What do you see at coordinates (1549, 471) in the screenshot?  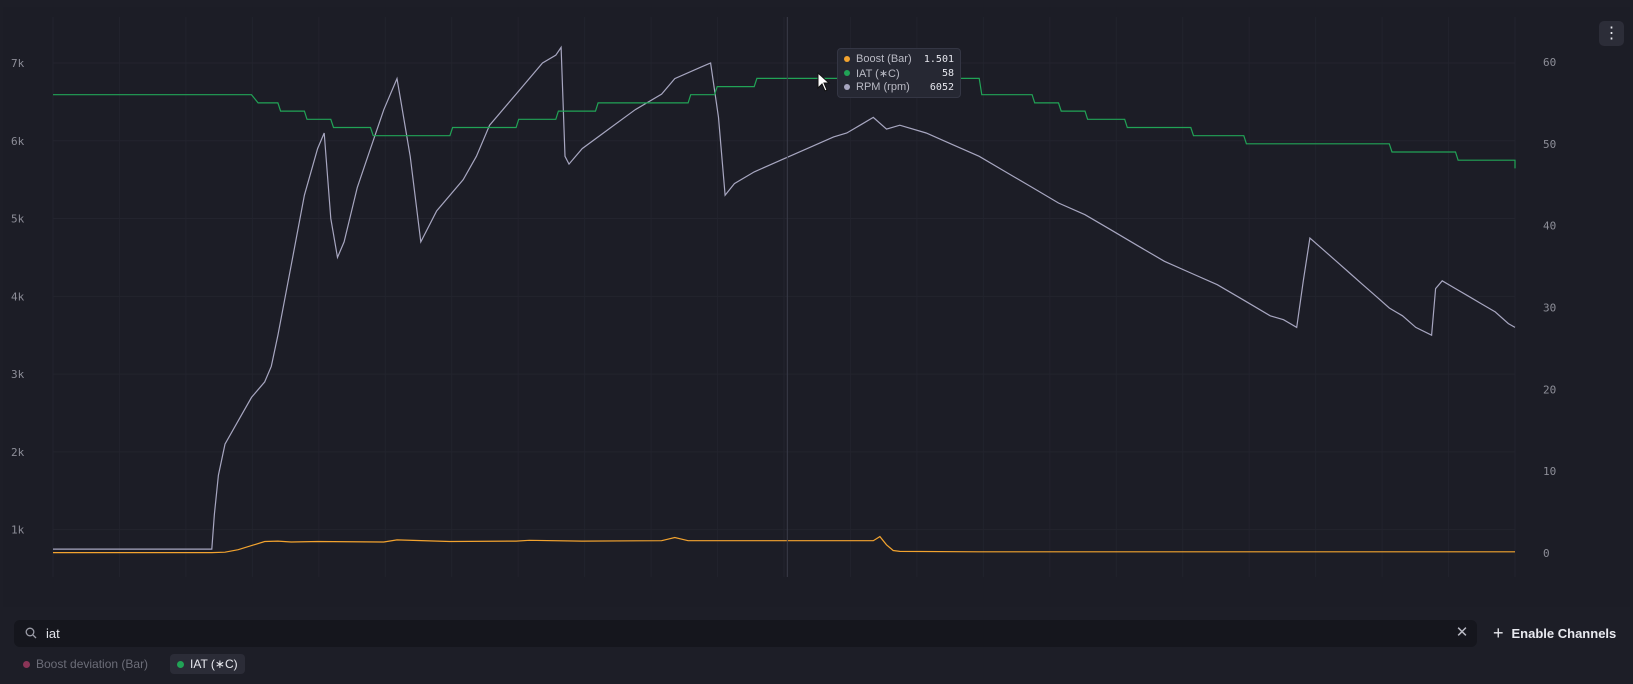 I see `right-axis-tick-label: 10` at bounding box center [1549, 471].